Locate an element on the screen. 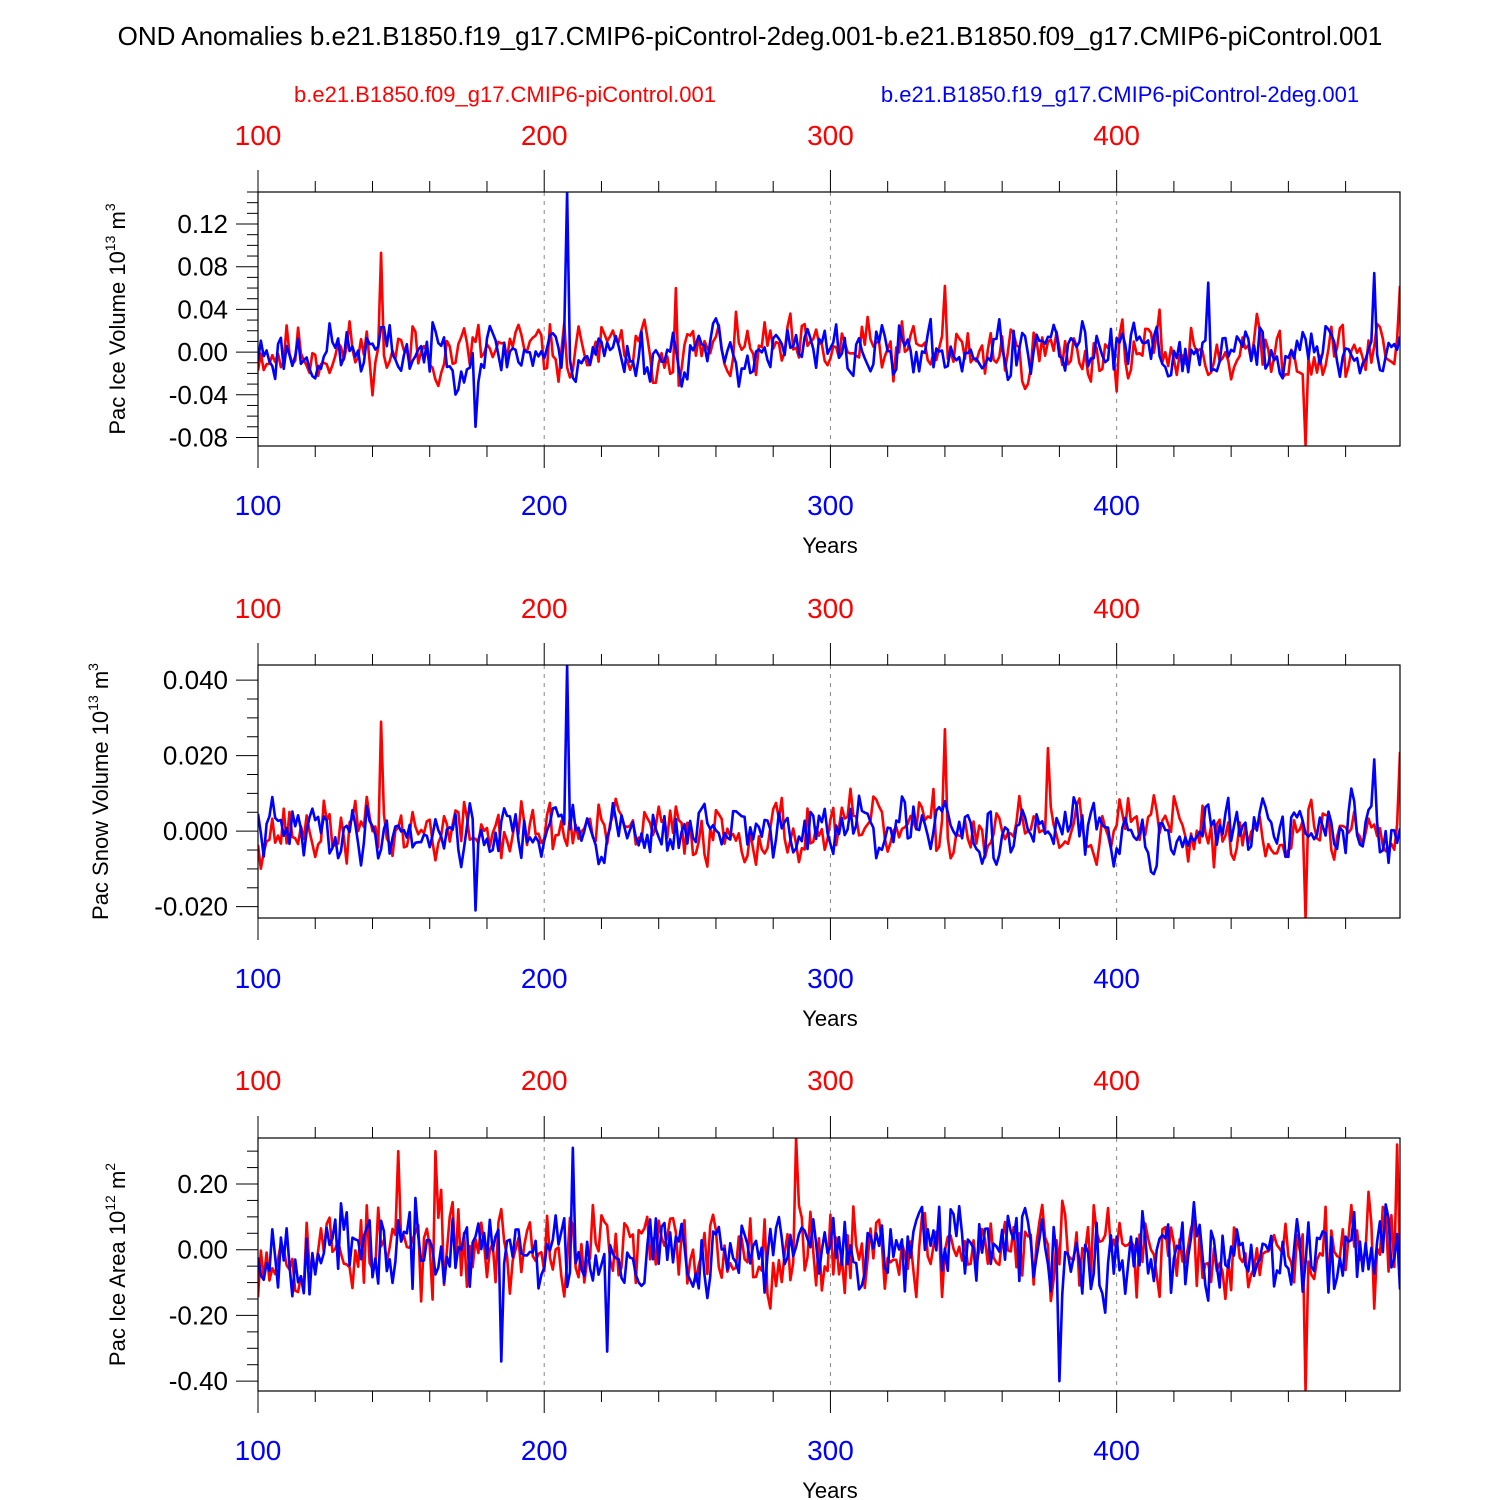 The height and width of the screenshot is (1500, 1500). y-tick-label: 0.04 is located at coordinates (202, 309).